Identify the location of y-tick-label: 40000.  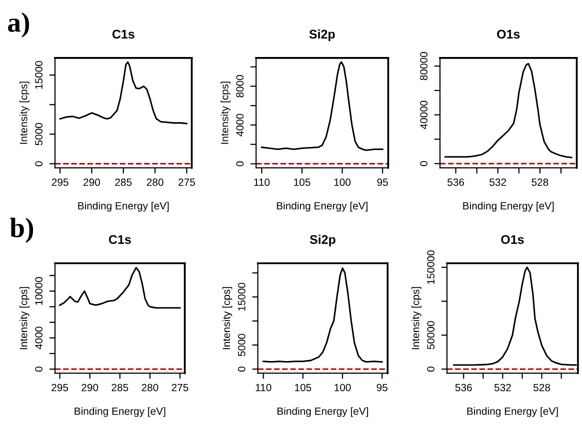
(424, 115).